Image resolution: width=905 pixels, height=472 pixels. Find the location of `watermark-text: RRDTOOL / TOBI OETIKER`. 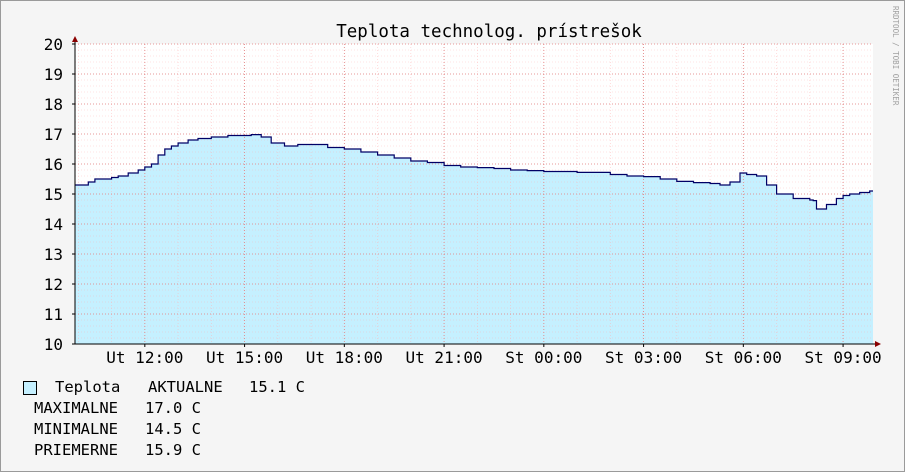

watermark-text: RRDTOOL / TOBI OETIKER is located at coordinates (895, 56).